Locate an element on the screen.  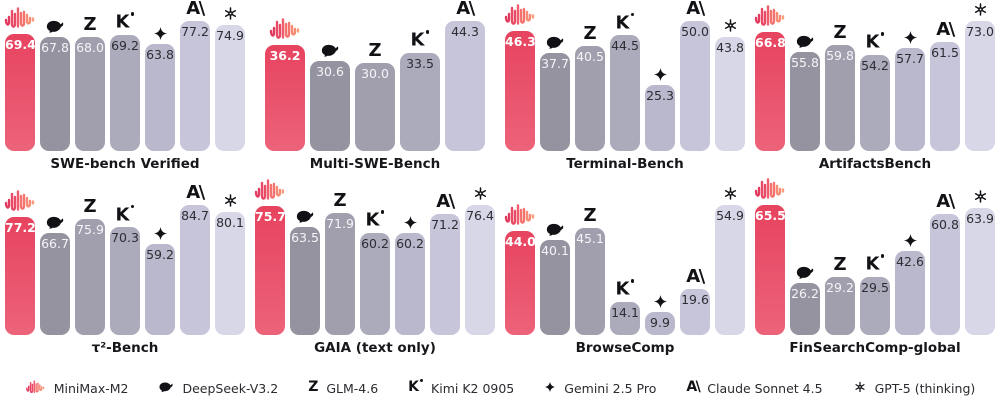
bar-value-label: 54.9 is located at coordinates (730, 215).